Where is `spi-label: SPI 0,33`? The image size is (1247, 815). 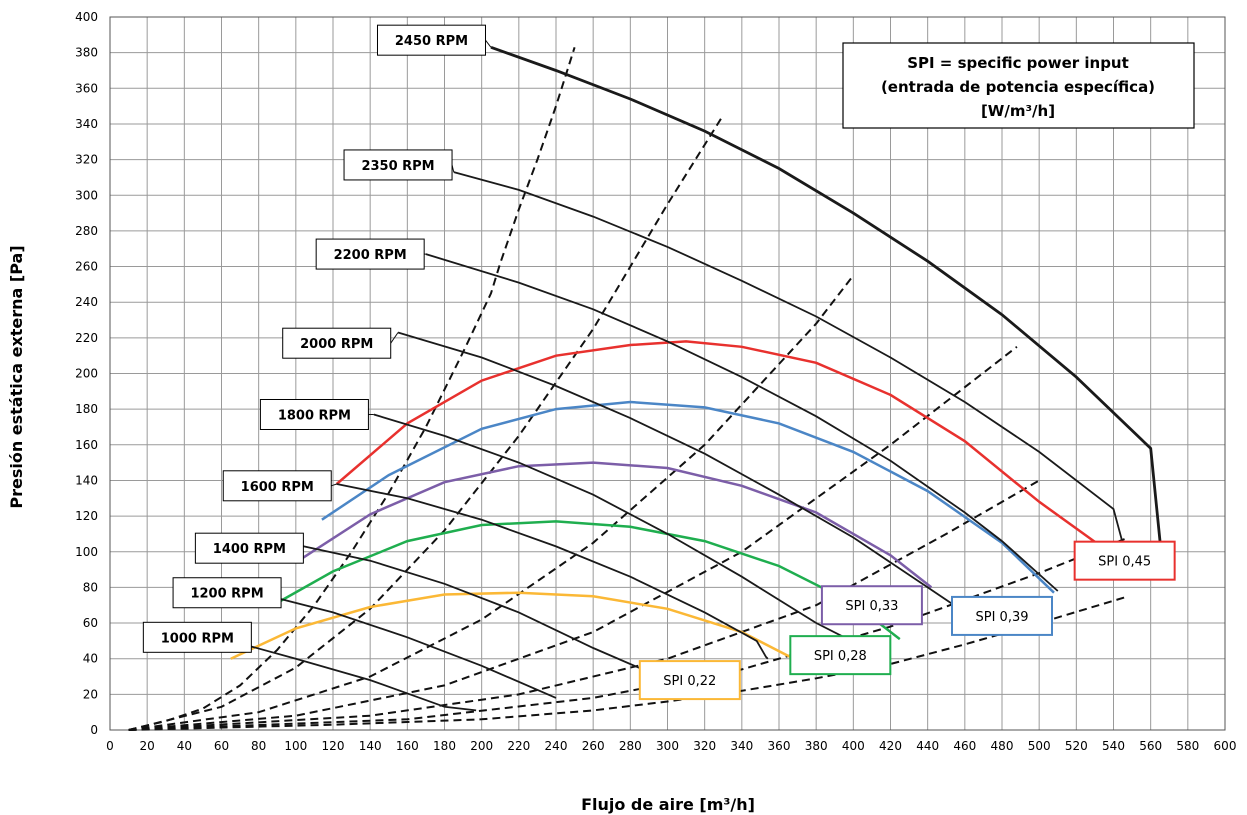 spi-label: SPI 0,33 is located at coordinates (871, 606).